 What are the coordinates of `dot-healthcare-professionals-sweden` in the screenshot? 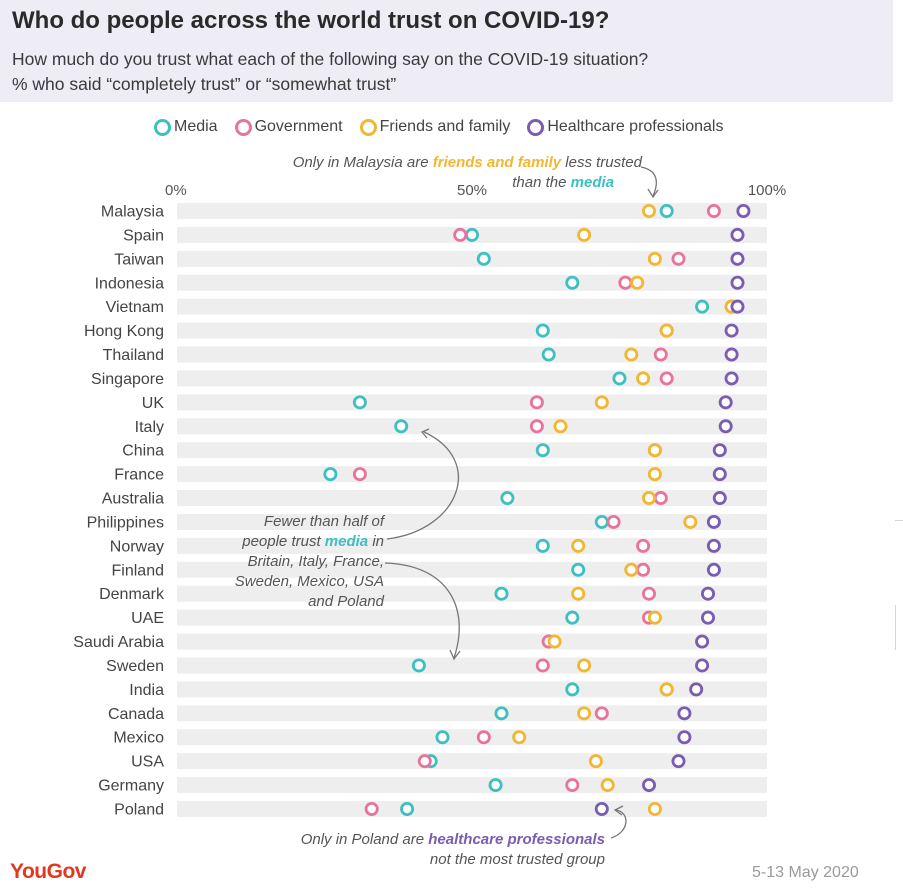 It's located at (702, 665).